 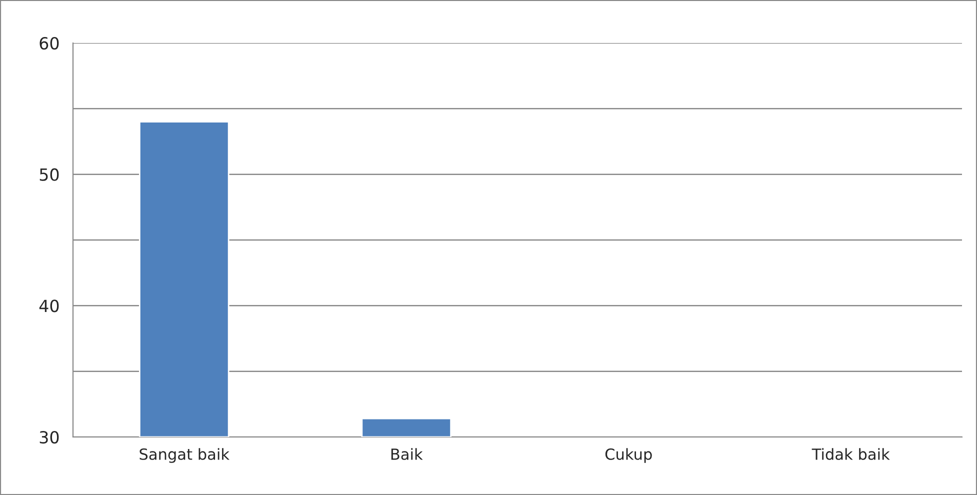 What do you see at coordinates (49, 43) in the screenshot?
I see `y-tick-label: 60` at bounding box center [49, 43].